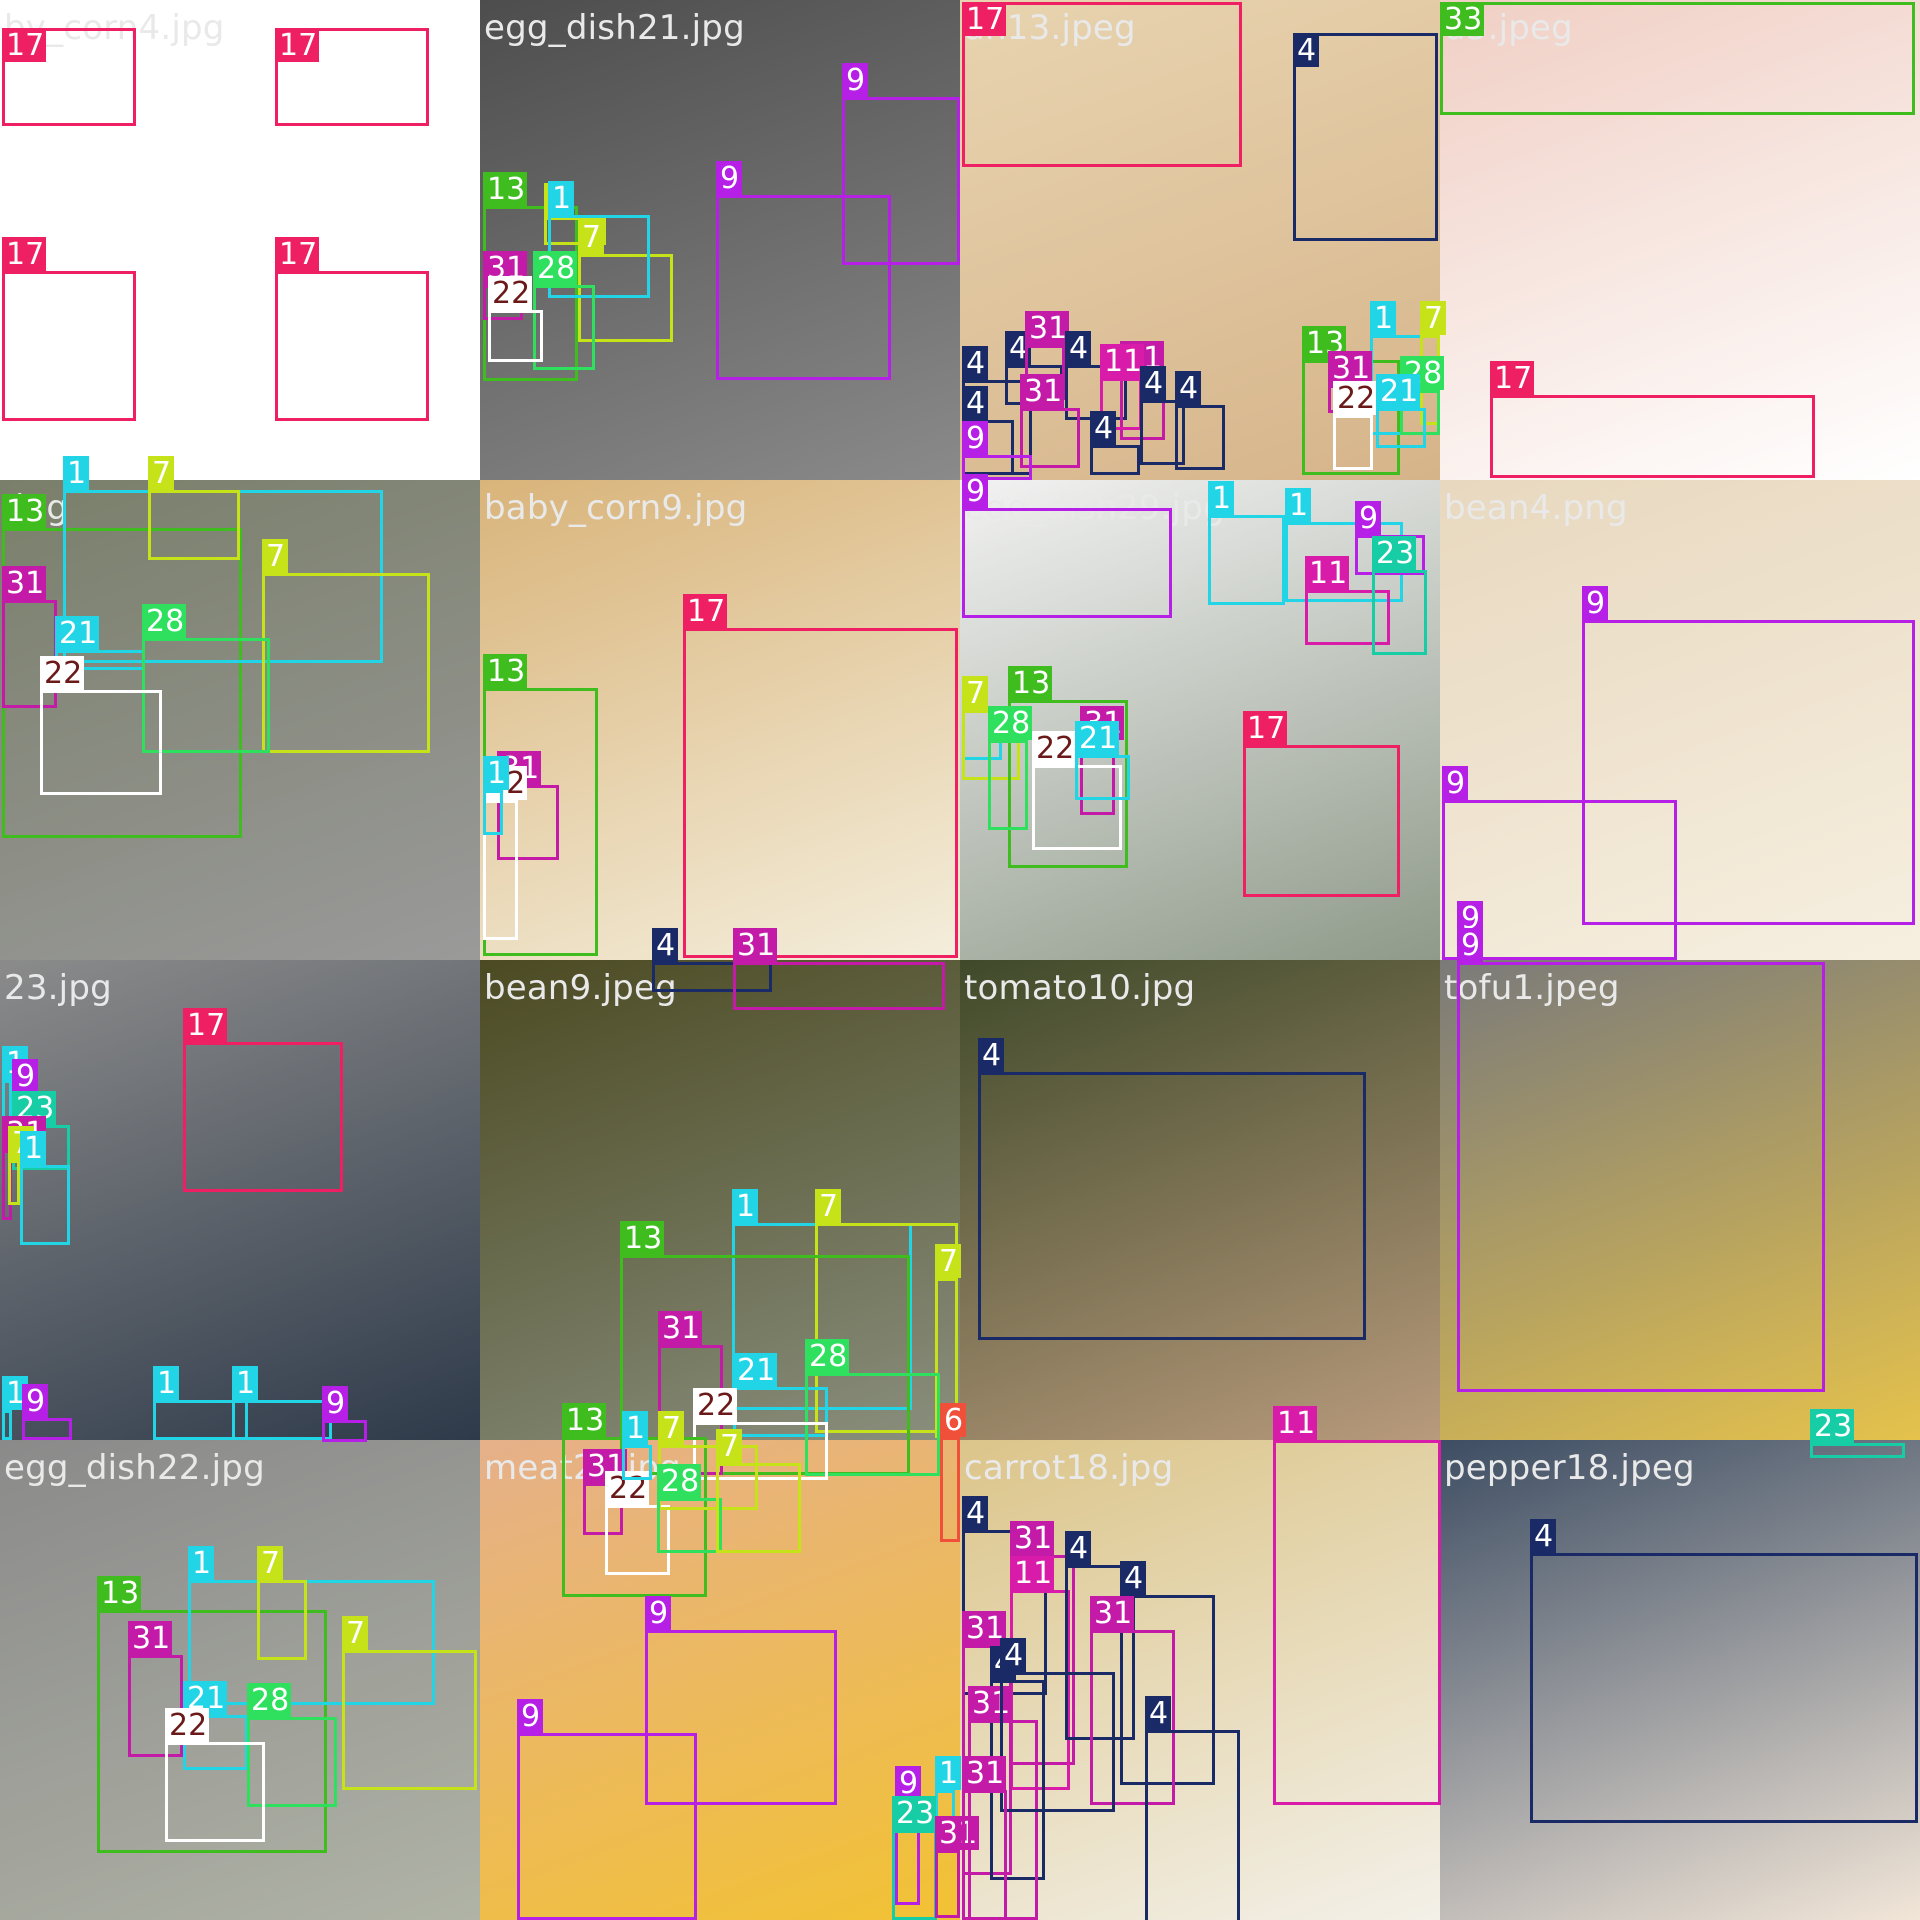  Describe the element at coordinates (1069, 1468) in the screenshot. I see `tile-filename: carrot18.jpg` at that location.